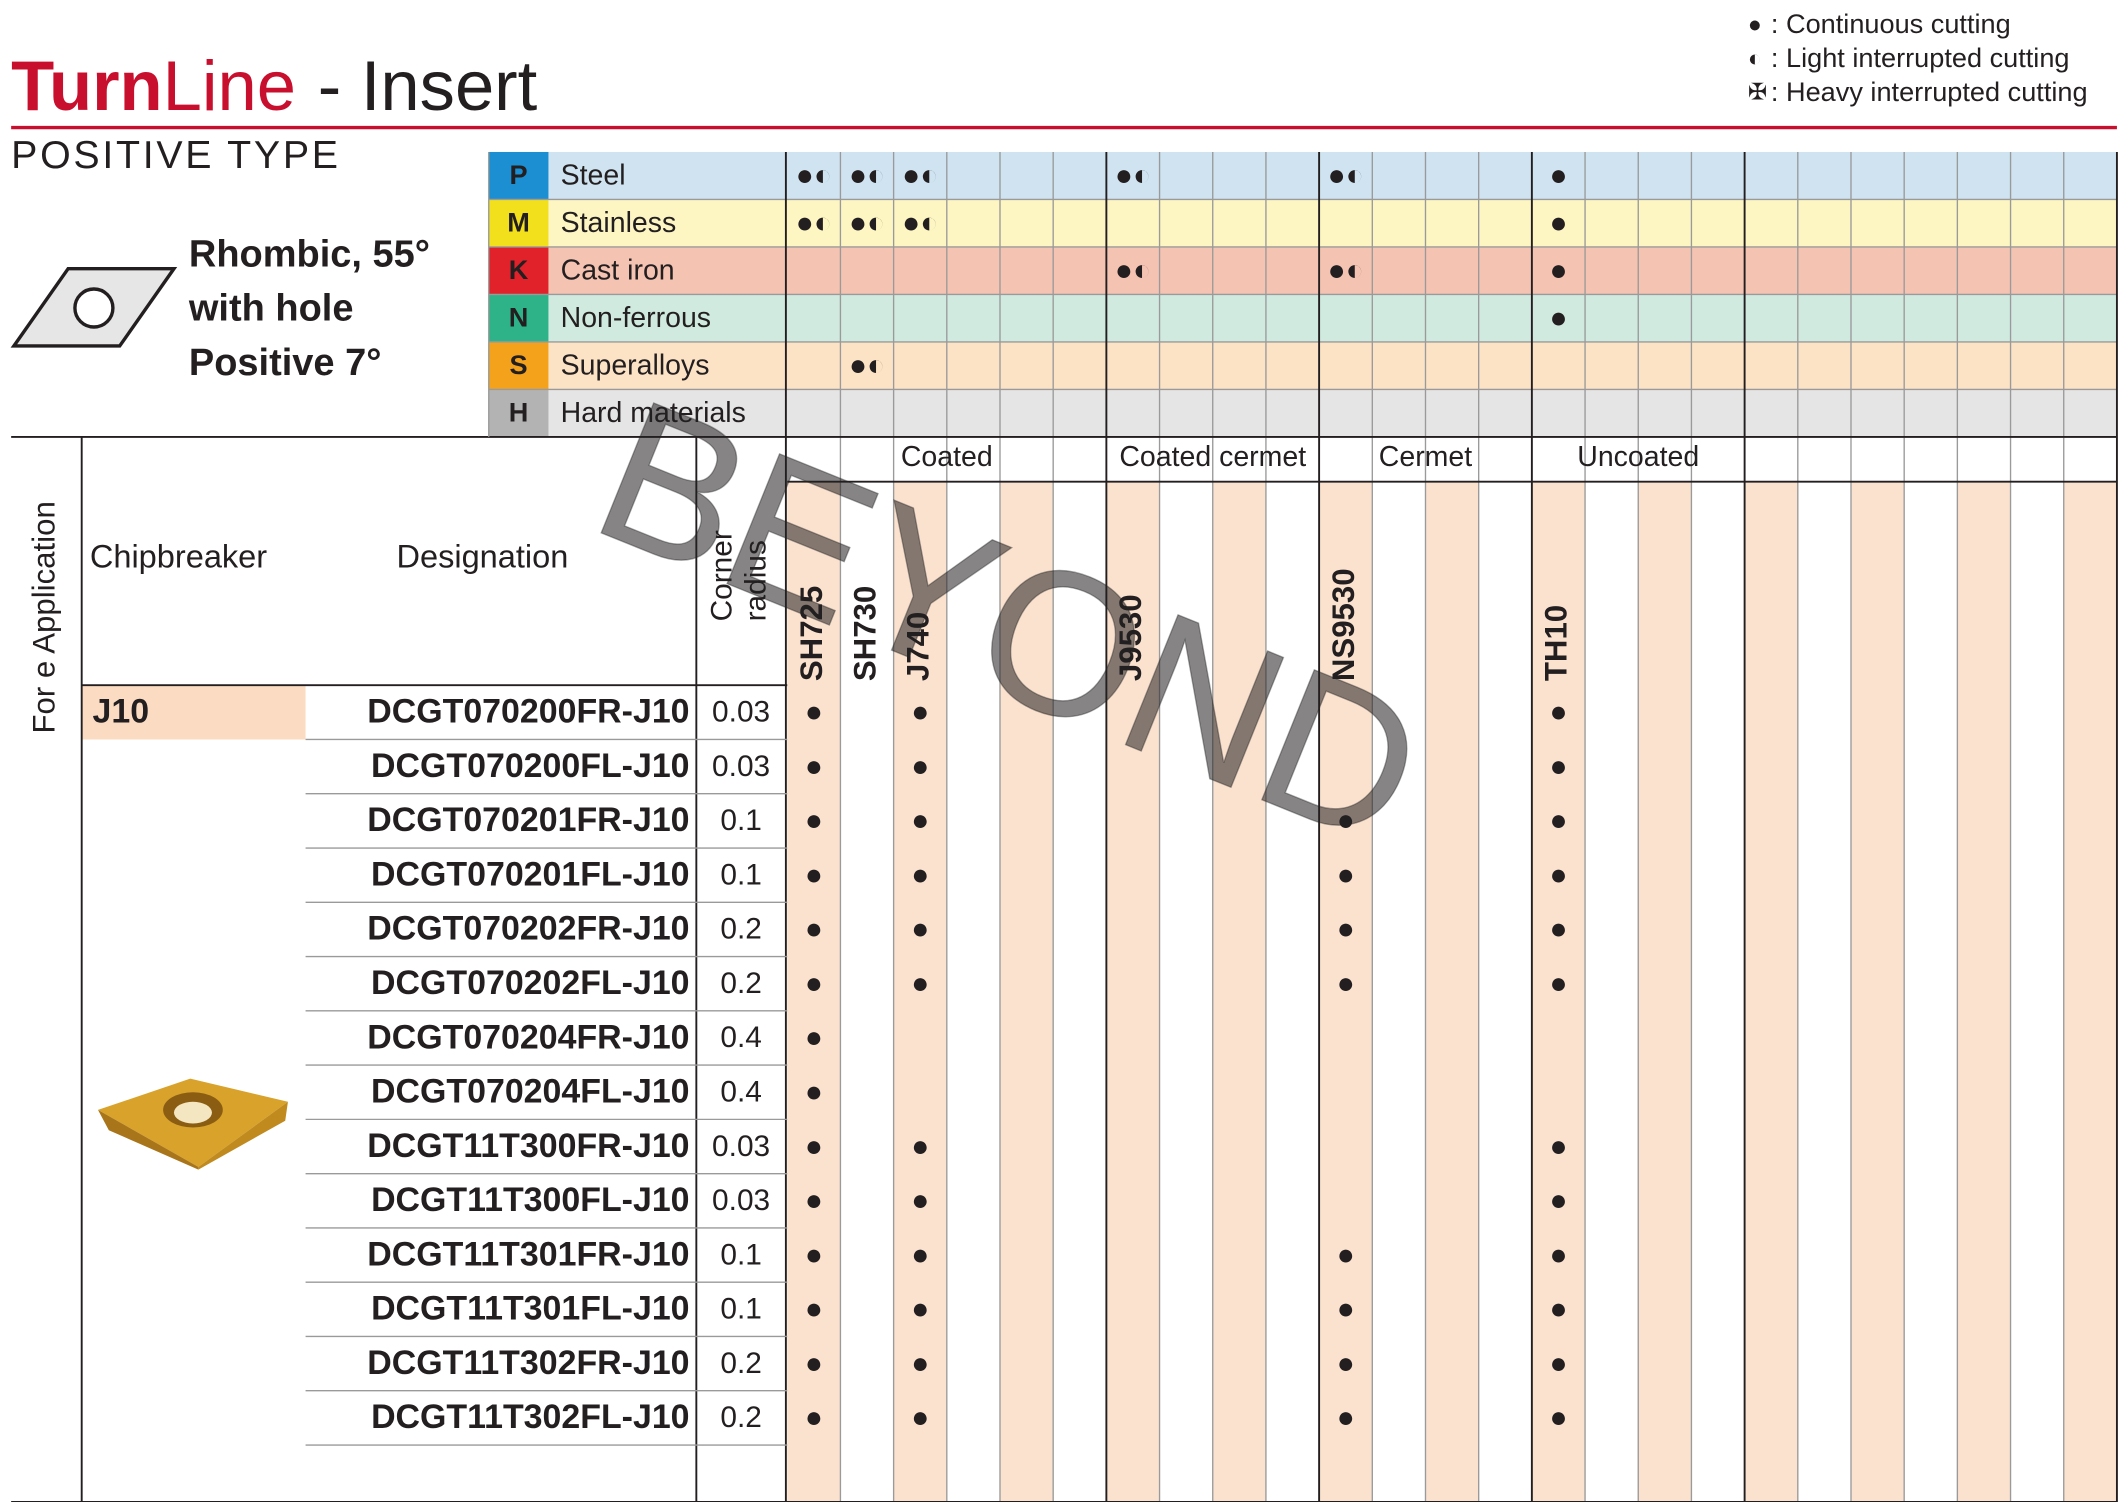 This screenshot has height=1502, width=2124. I want to click on application-label: For e Application, so click(44, 617).